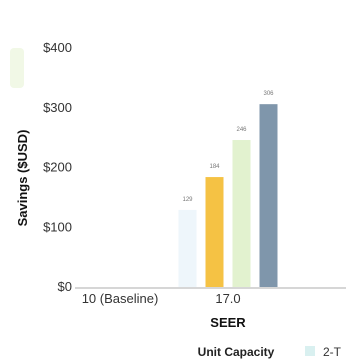  What do you see at coordinates (241, 130) in the screenshot?
I see `bar-value-label: 246` at bounding box center [241, 130].